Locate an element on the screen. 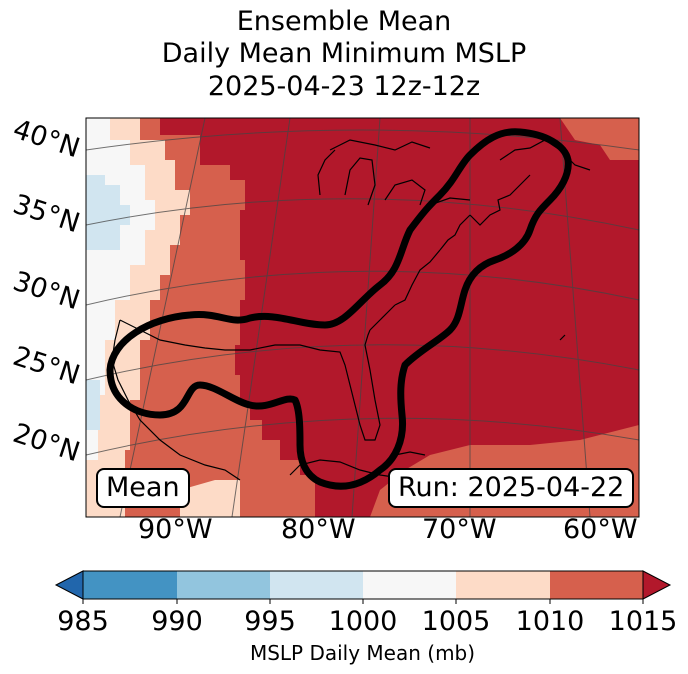 This screenshot has height=674, width=688. pressure-field-1005-1010-s is located at coordinates (210, 498).